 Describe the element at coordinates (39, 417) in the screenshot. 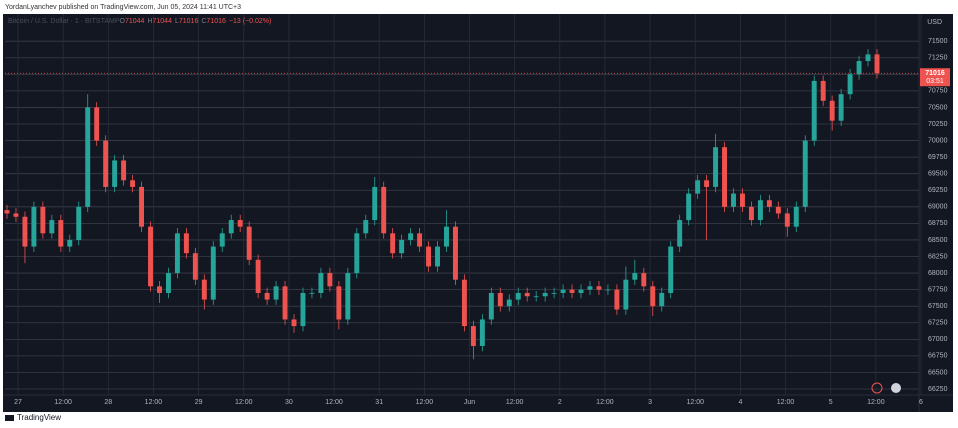

I see `brand: TradingView` at that location.